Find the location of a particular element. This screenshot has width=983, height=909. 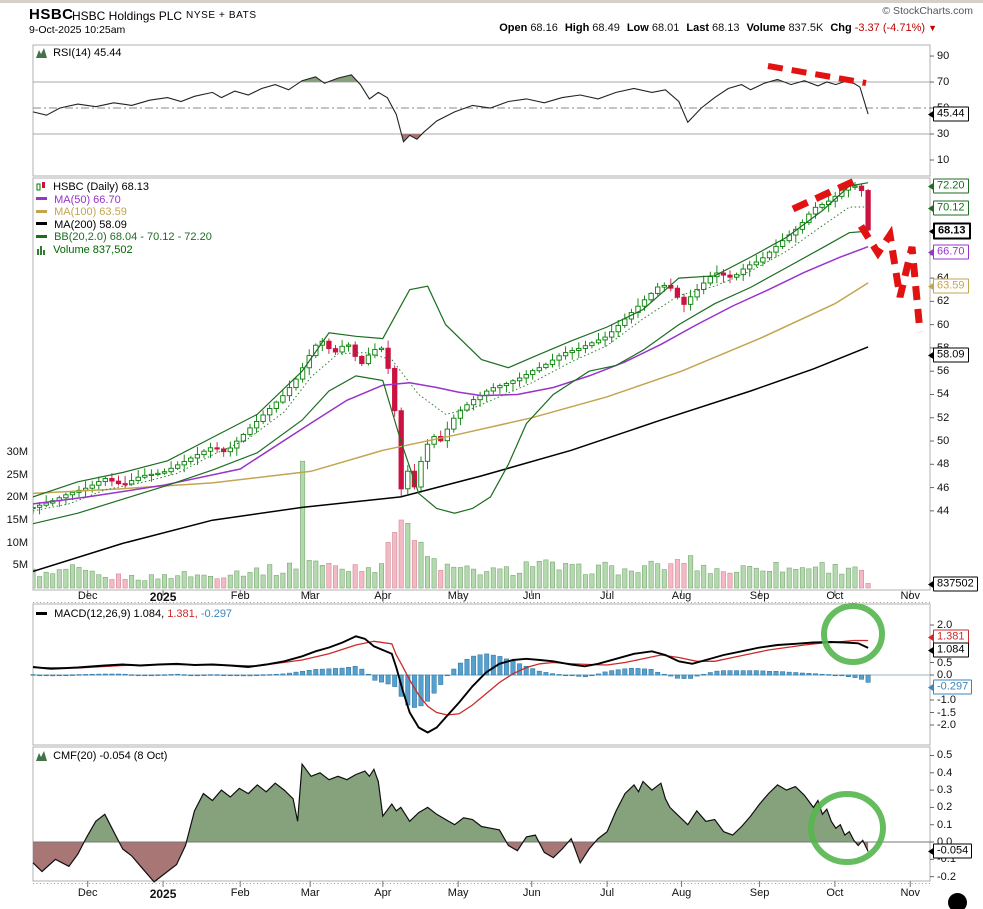

ma50-legend: MA(50) 66.70 is located at coordinates (87, 199).